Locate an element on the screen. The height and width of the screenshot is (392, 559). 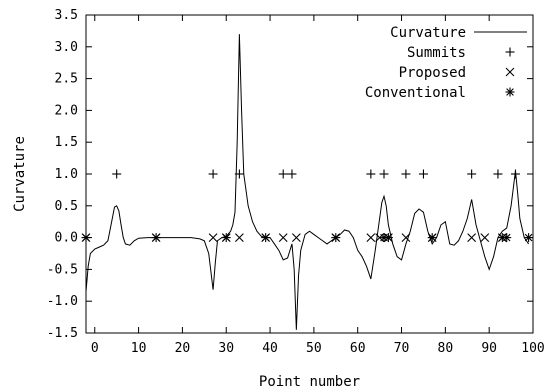
y-tick-label: 1.0 is located at coordinates (66, 174).